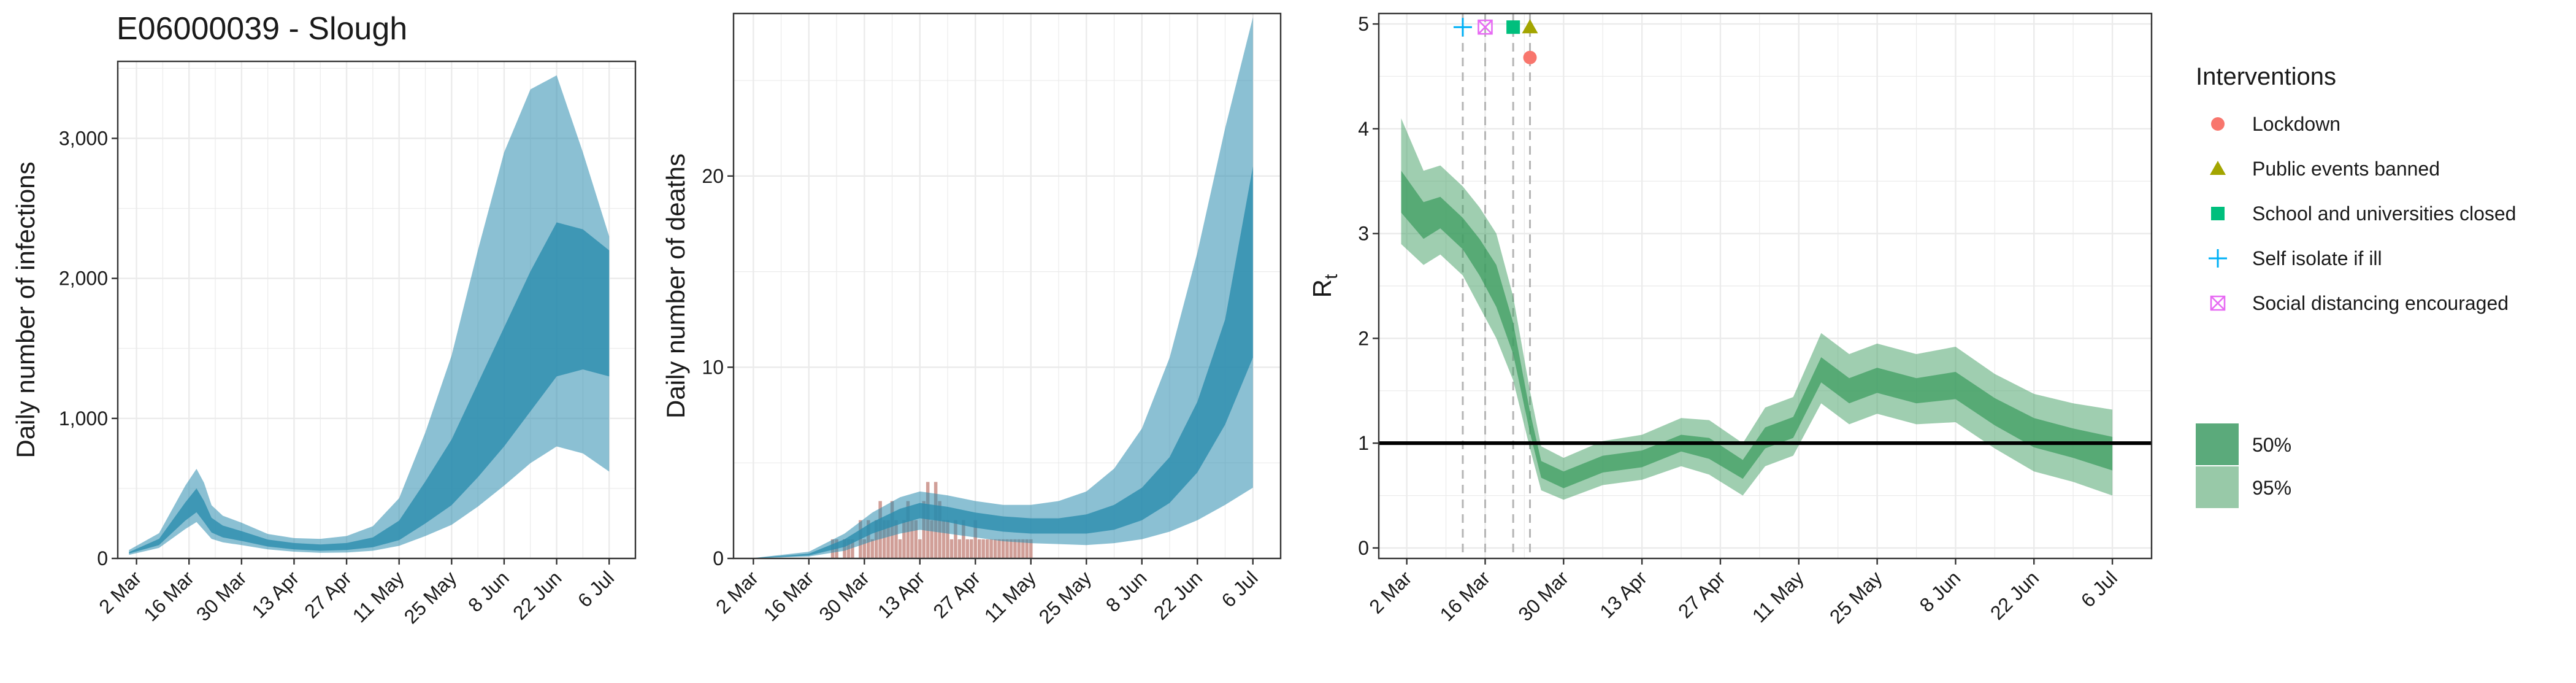 The width and height of the screenshot is (2576, 683). Describe the element at coordinates (2384, 214) in the screenshot. I see `legend-label: School and universities closed` at that location.